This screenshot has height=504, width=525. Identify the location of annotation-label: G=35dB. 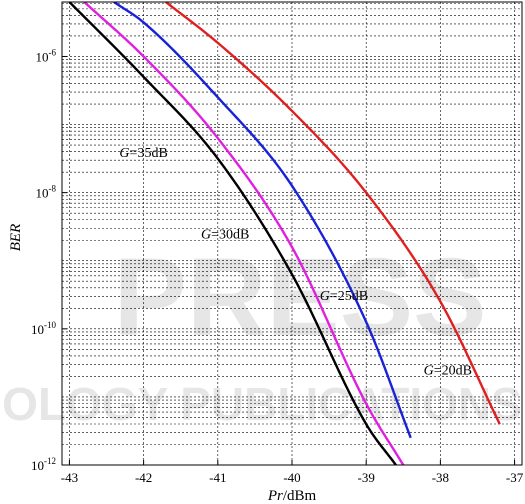
(143, 153).